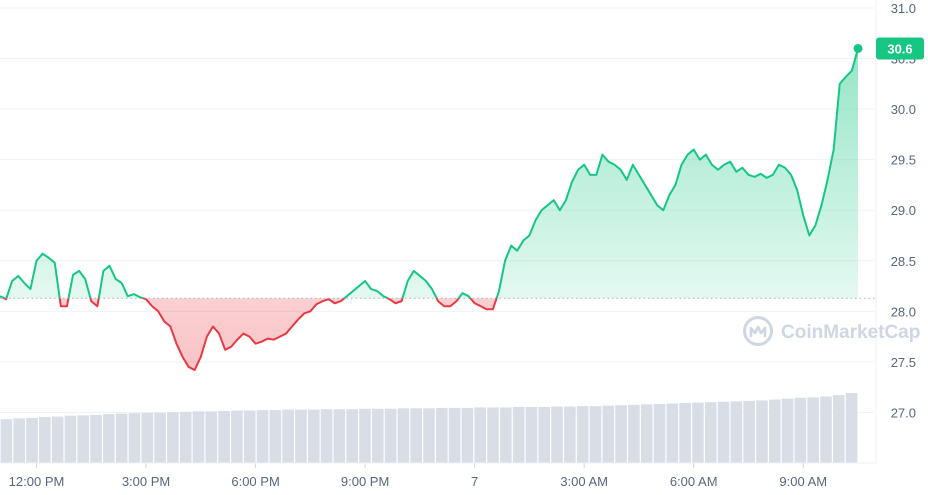 The height and width of the screenshot is (495, 928). I want to click on y-tick-label: 29.0, so click(903, 210).